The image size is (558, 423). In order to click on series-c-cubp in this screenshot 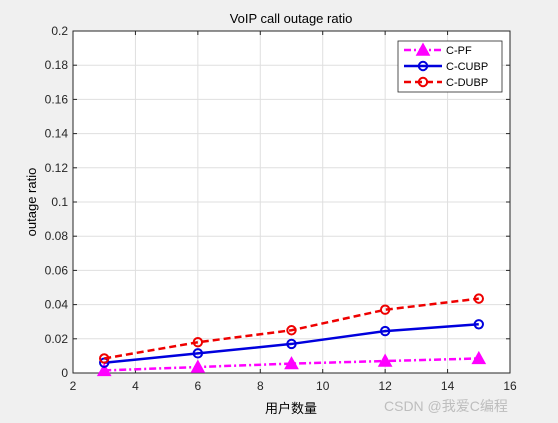, I will do `click(291, 343)`.